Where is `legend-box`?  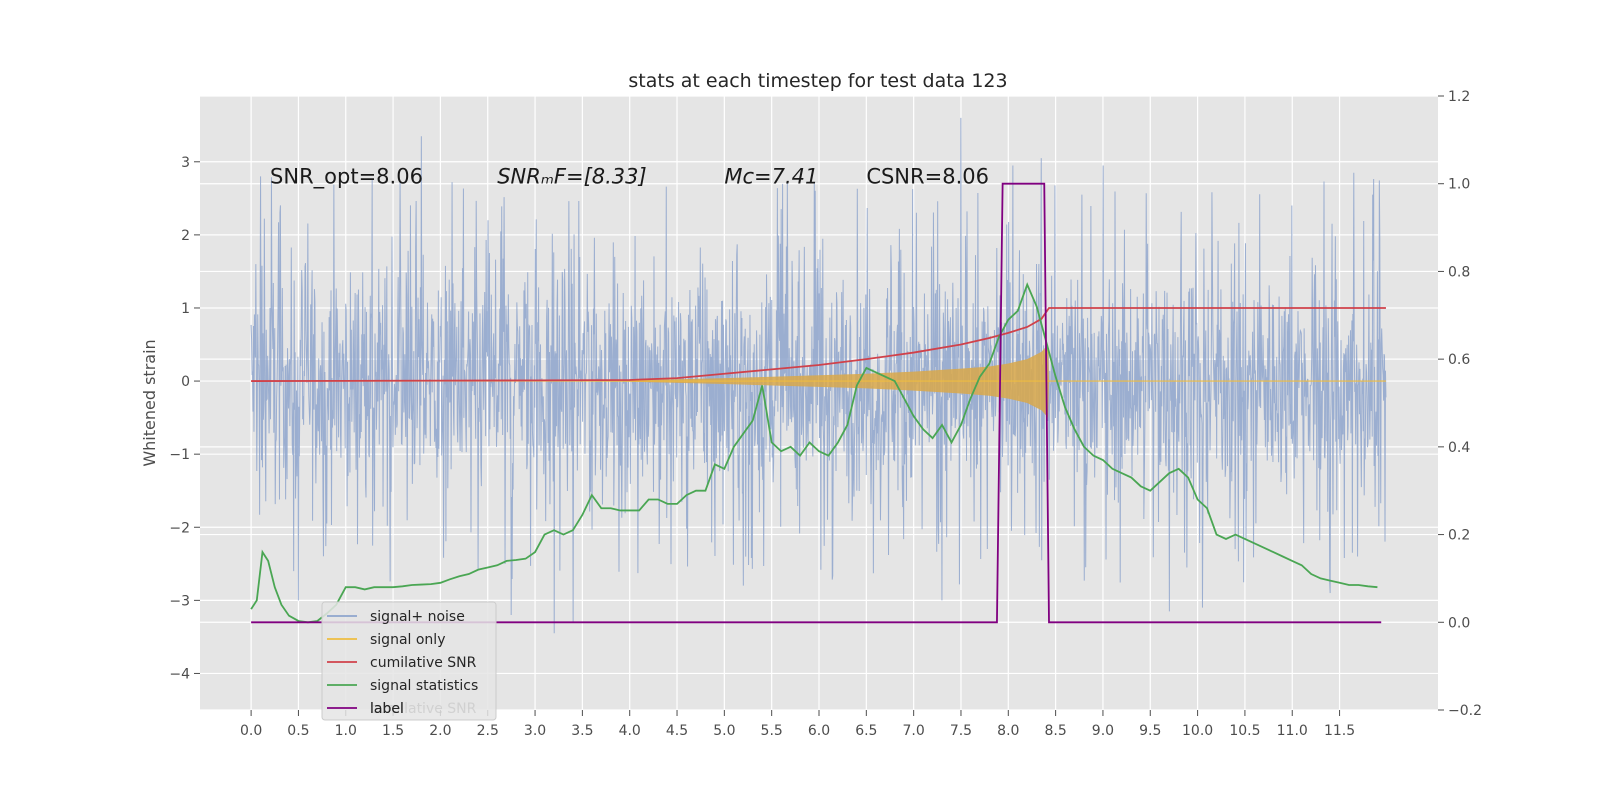
legend-box is located at coordinates (409, 661).